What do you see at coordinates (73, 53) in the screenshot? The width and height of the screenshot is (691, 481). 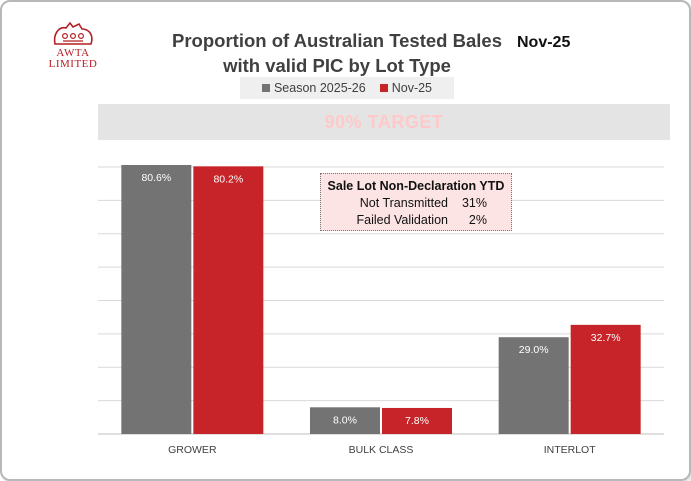 I see `logo-line1: AWTA` at bounding box center [73, 53].